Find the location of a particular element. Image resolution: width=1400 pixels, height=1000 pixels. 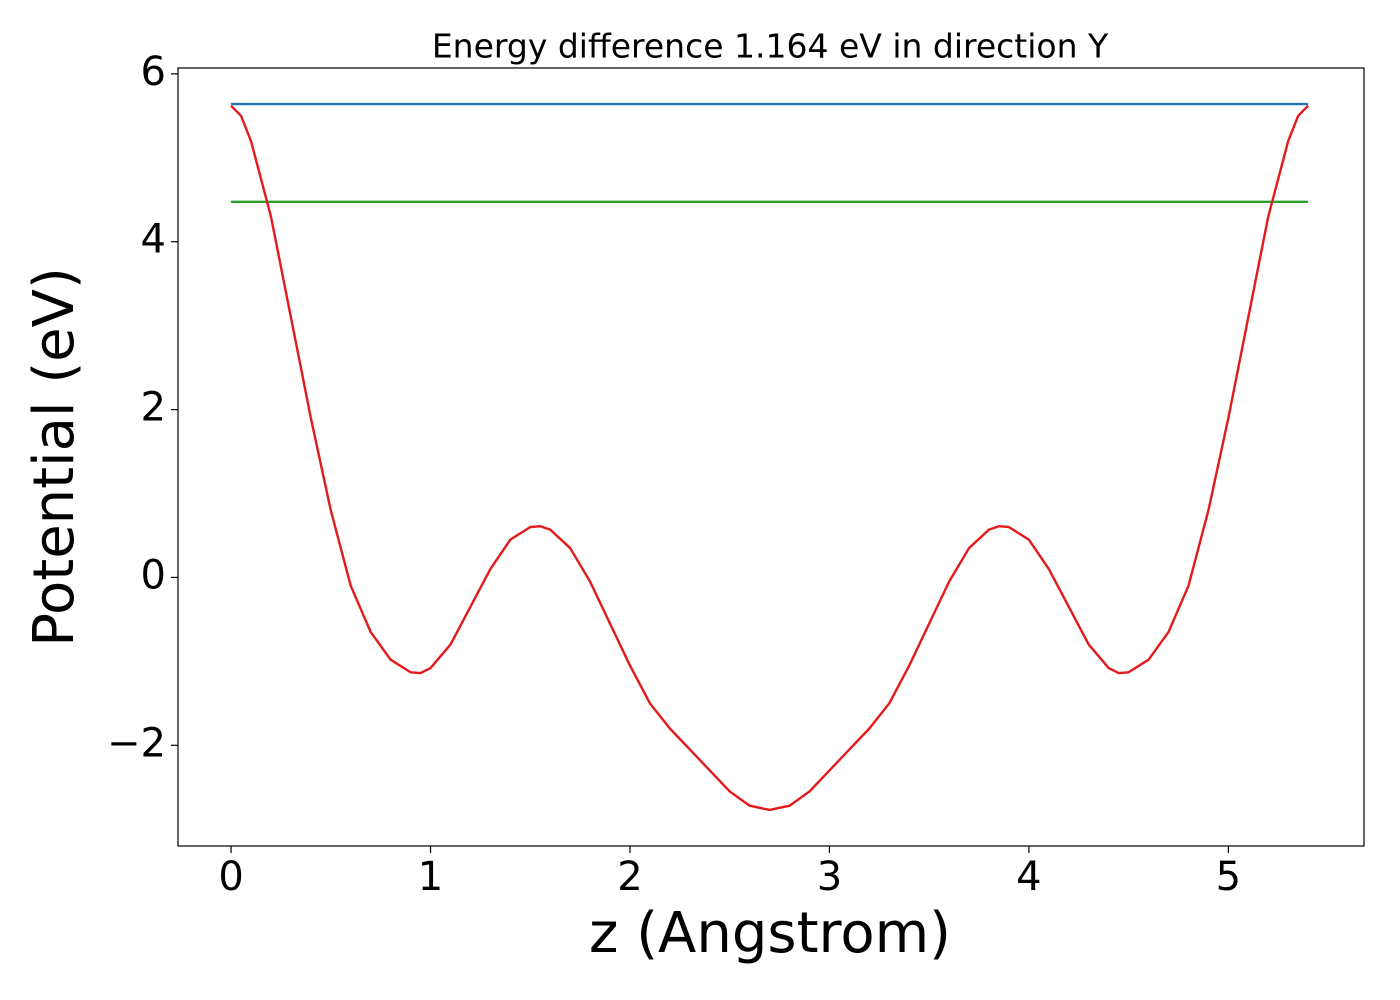

x-tick-label: 5 is located at coordinates (1228, 877).